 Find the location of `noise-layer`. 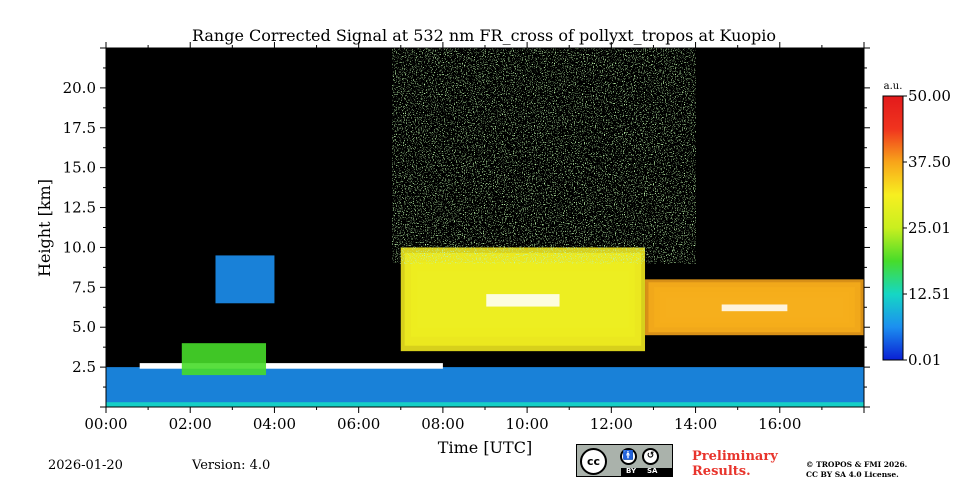

noise-layer is located at coordinates (544, 156).